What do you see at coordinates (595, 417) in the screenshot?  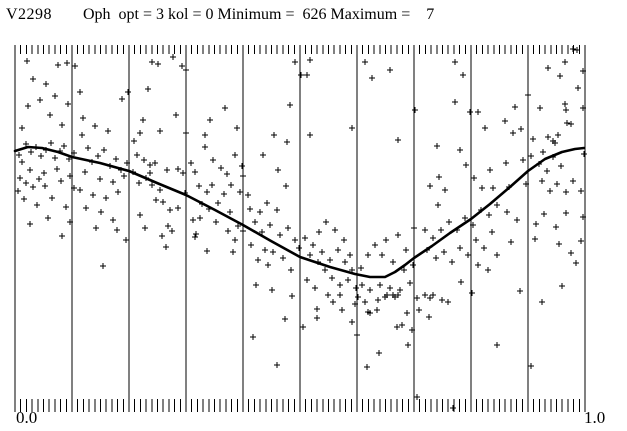 I see `x-axis-label-max: 1.0` at bounding box center [595, 417].